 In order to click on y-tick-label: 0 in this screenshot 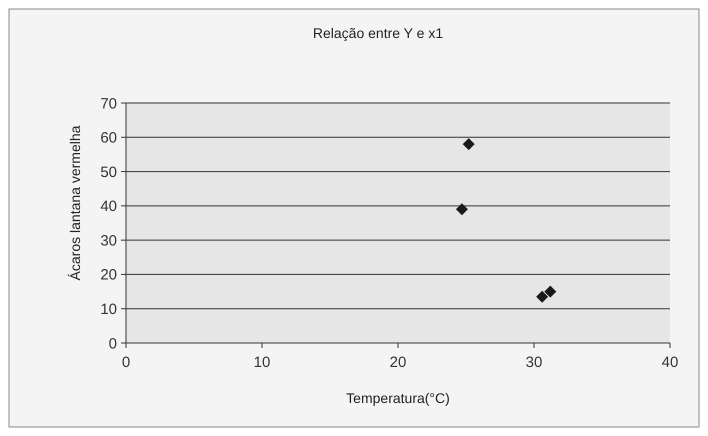, I will do `click(112, 343)`.